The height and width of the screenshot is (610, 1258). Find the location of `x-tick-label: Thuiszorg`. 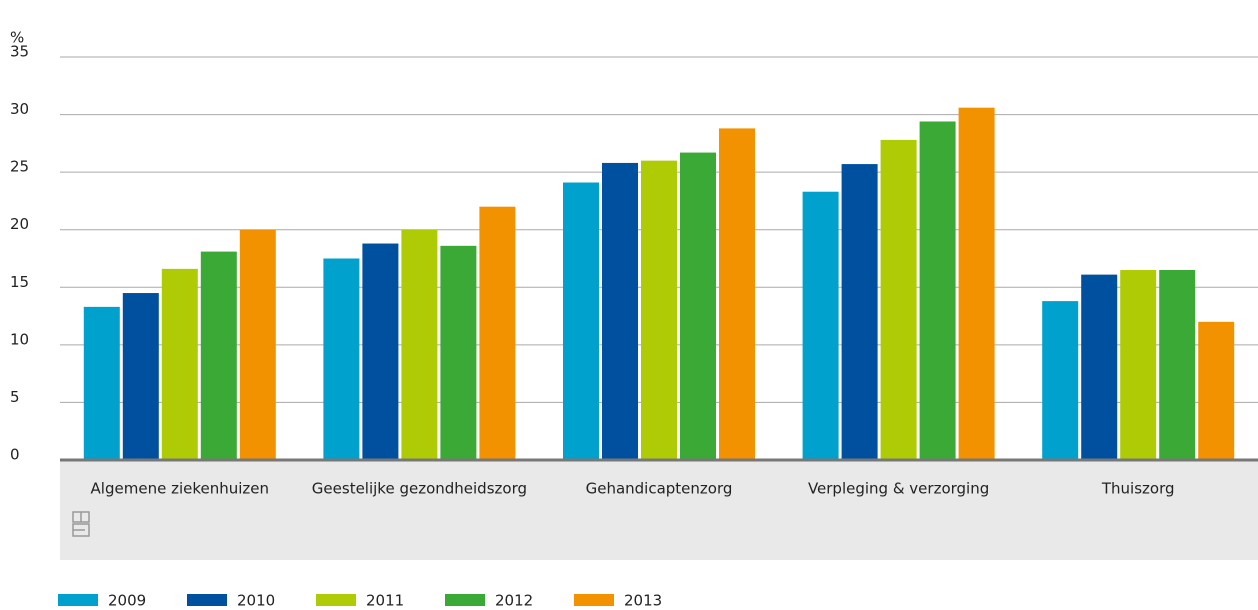

x-tick-label: Thuiszorg is located at coordinates (1138, 489).